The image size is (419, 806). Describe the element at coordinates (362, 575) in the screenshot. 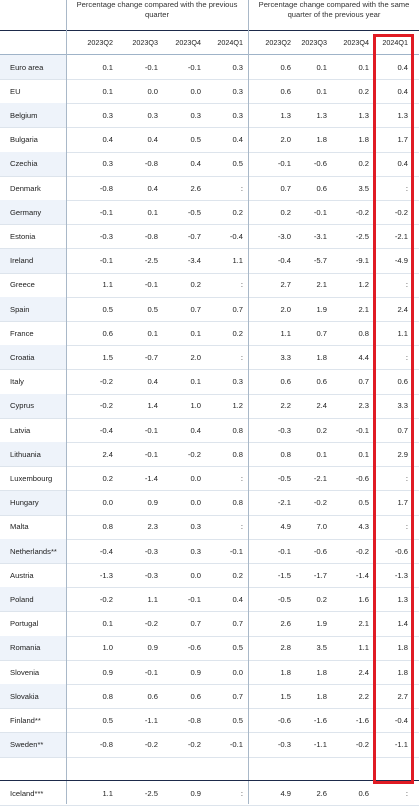

I see `cell-value: -1.4` at that location.